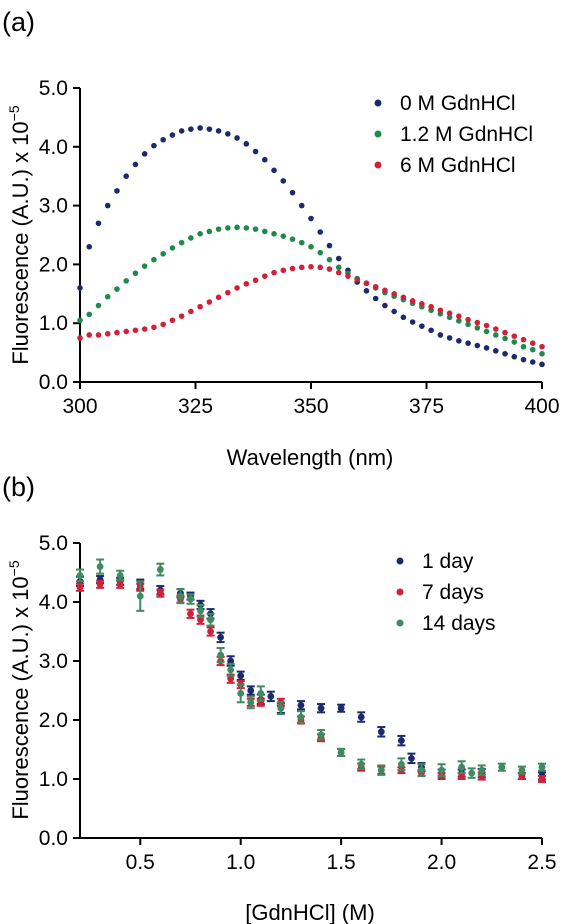 The width and height of the screenshot is (584, 924). What do you see at coordinates (310, 406) in the screenshot?
I see `x-tick-label: 350` at bounding box center [310, 406].